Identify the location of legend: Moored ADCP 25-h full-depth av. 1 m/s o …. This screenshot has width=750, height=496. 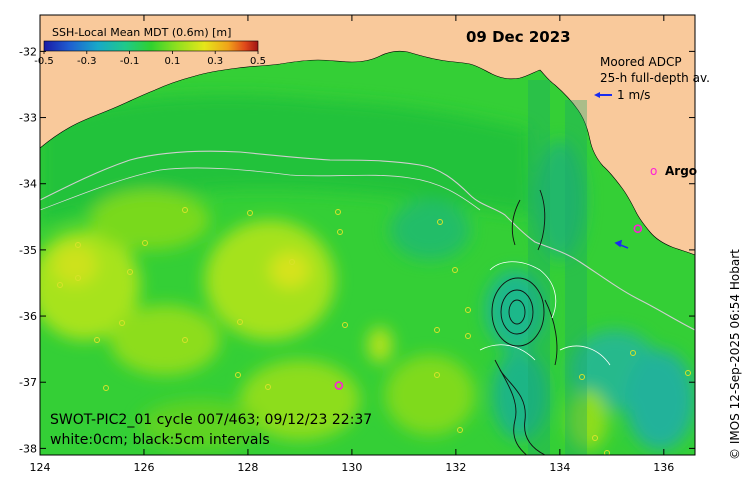
(652, 116).